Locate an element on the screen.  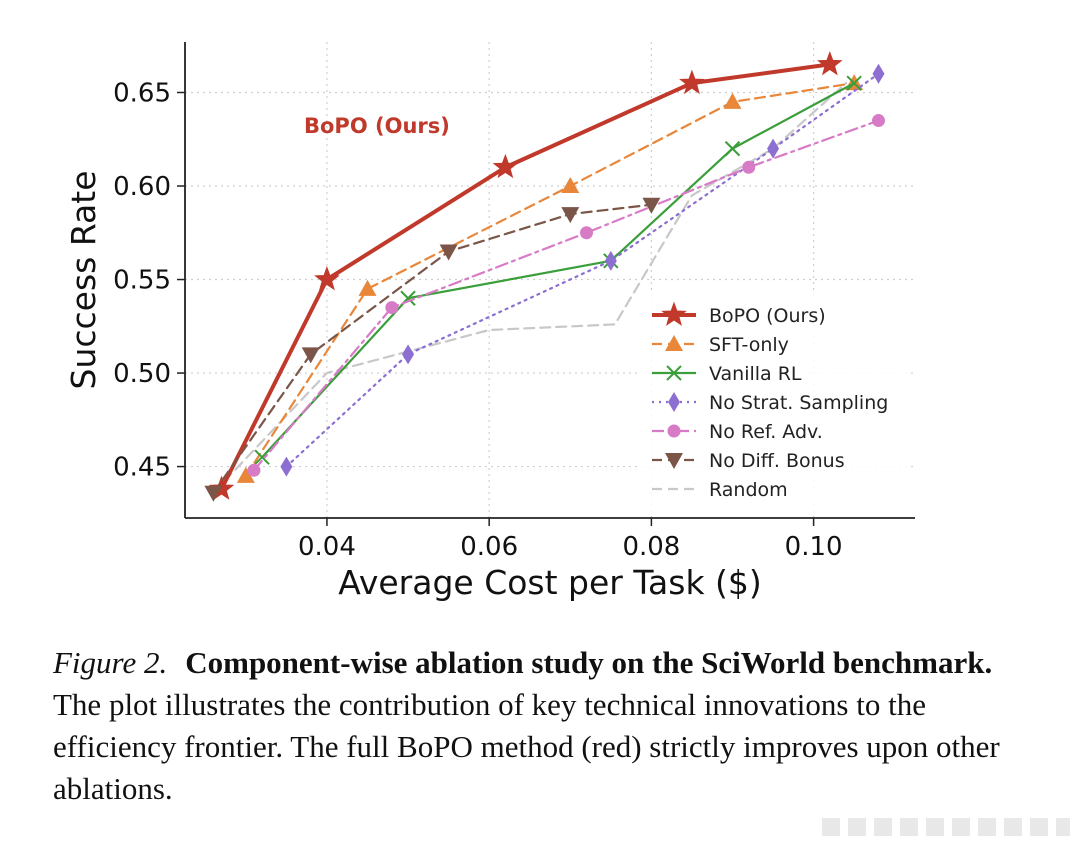
y-tick-label: 0.60 is located at coordinates (142, 187).